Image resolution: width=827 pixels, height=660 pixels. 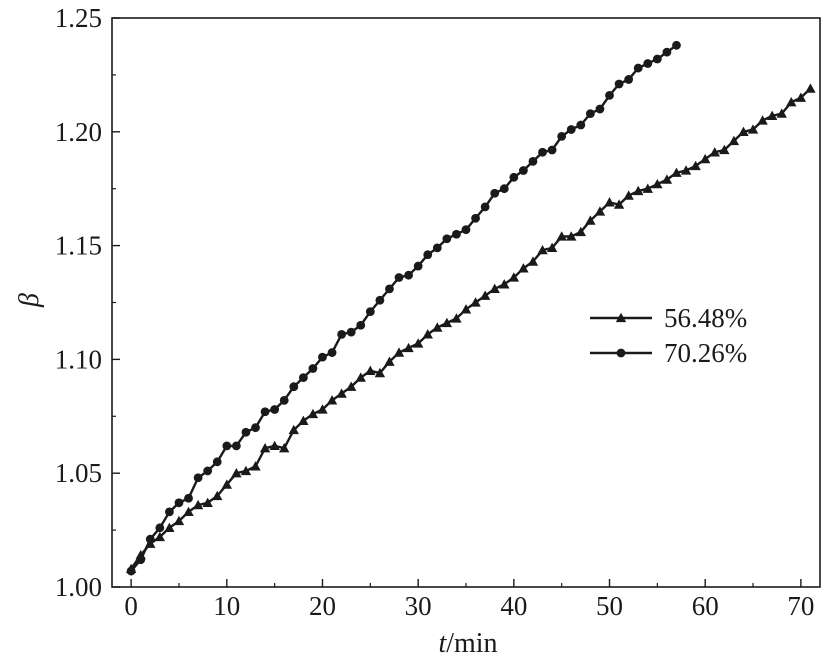 What do you see at coordinates (78, 587) in the screenshot?
I see `y-tick-label: 1.00` at bounding box center [78, 587].